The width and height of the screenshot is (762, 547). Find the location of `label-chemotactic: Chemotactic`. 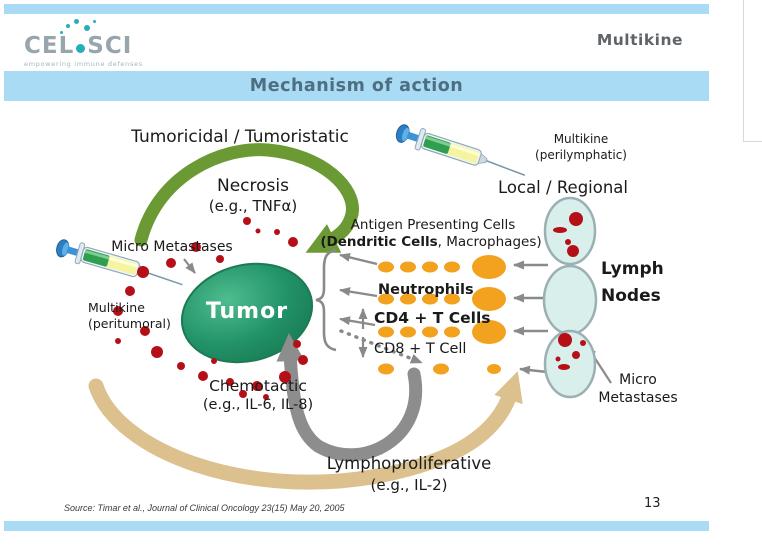

label-chemotactic: Chemotactic is located at coordinates (258, 386).